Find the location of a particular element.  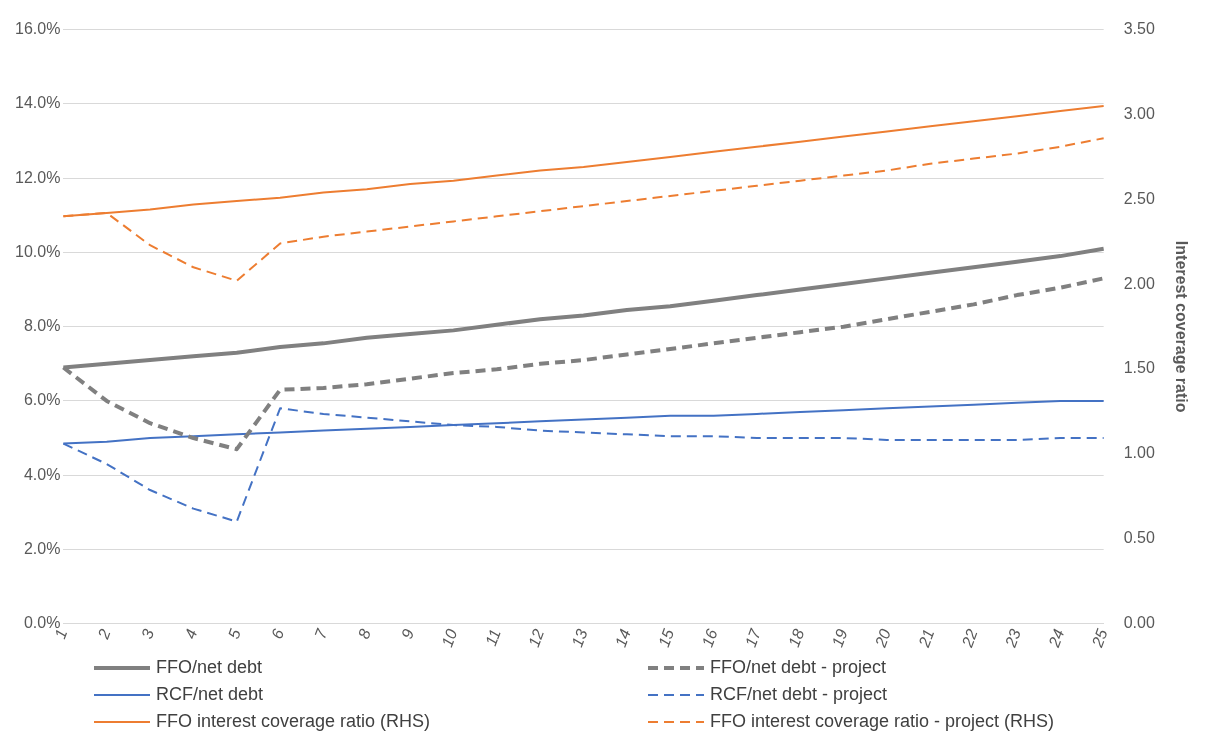

y-tick-label: 8.0% is located at coordinates (42, 326).